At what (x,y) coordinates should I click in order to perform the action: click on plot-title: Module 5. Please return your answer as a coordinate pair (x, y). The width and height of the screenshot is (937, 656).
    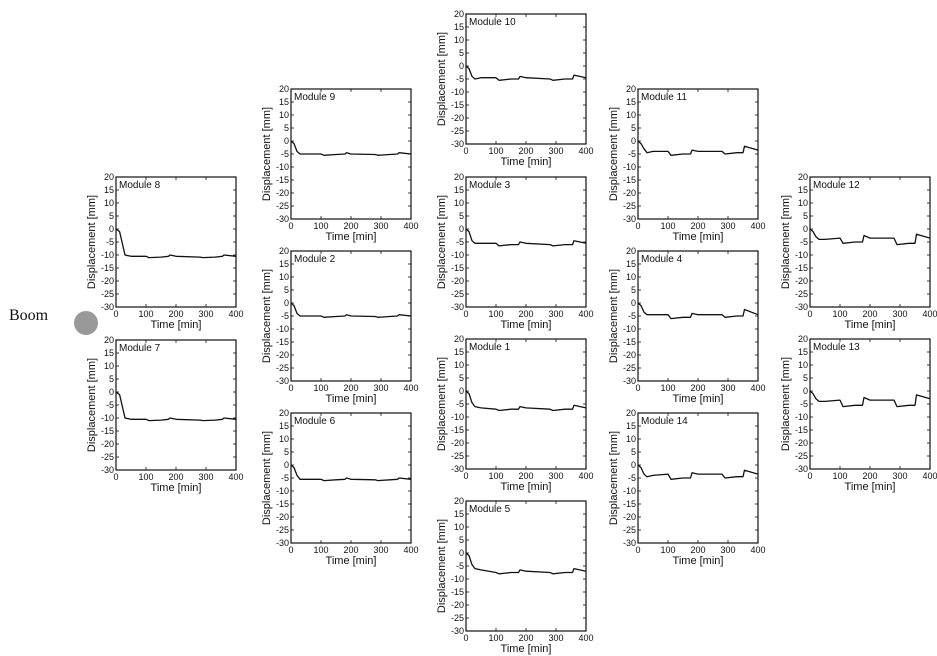
    Looking at the image, I should click on (490, 509).